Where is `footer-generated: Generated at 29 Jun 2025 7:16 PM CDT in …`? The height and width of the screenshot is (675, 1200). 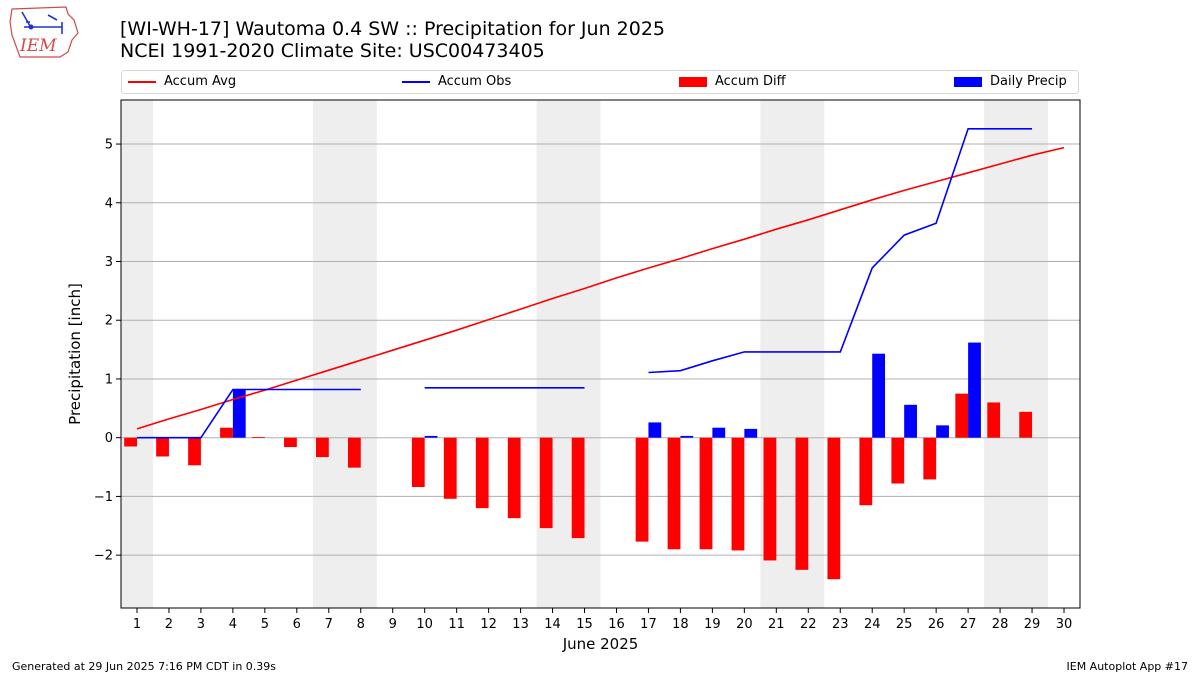
footer-generated: Generated at 29 Jun 2025 7:16 PM CDT in … is located at coordinates (144, 666).